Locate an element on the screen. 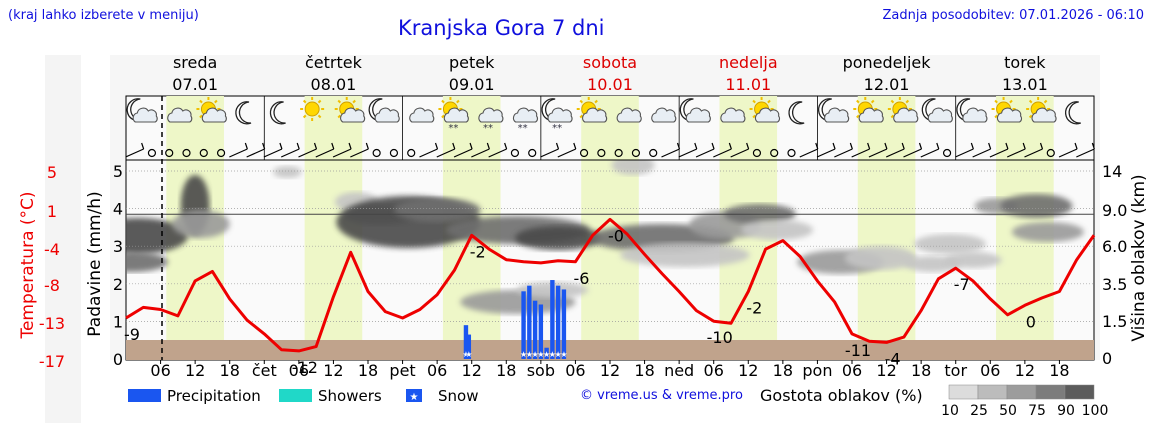  precipitation-label: Precipitation is located at coordinates (214, 396).